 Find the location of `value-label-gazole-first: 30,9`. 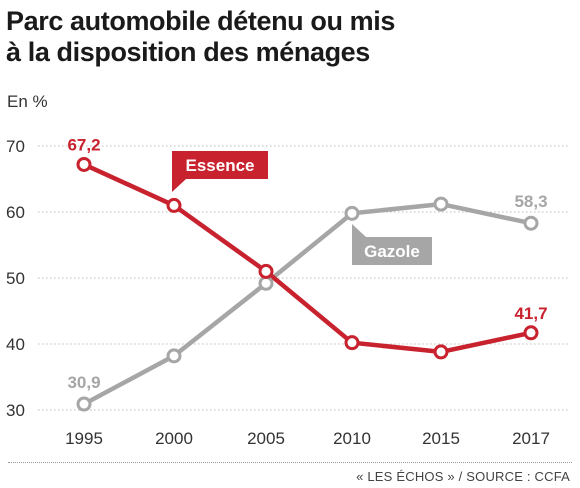

value-label-gazole-first: 30,9 is located at coordinates (83, 382).